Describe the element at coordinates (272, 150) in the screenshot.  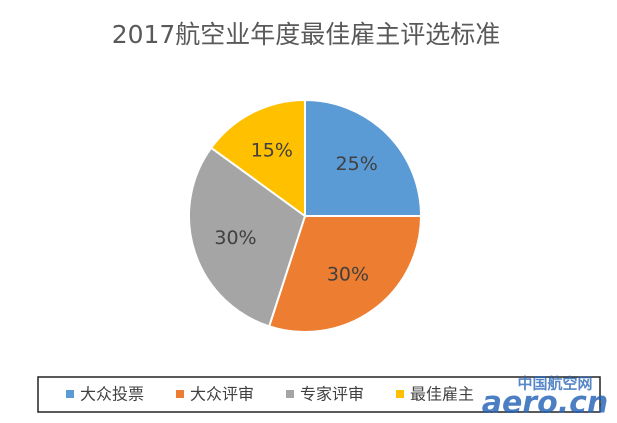
I see `data-label: 15%` at that location.